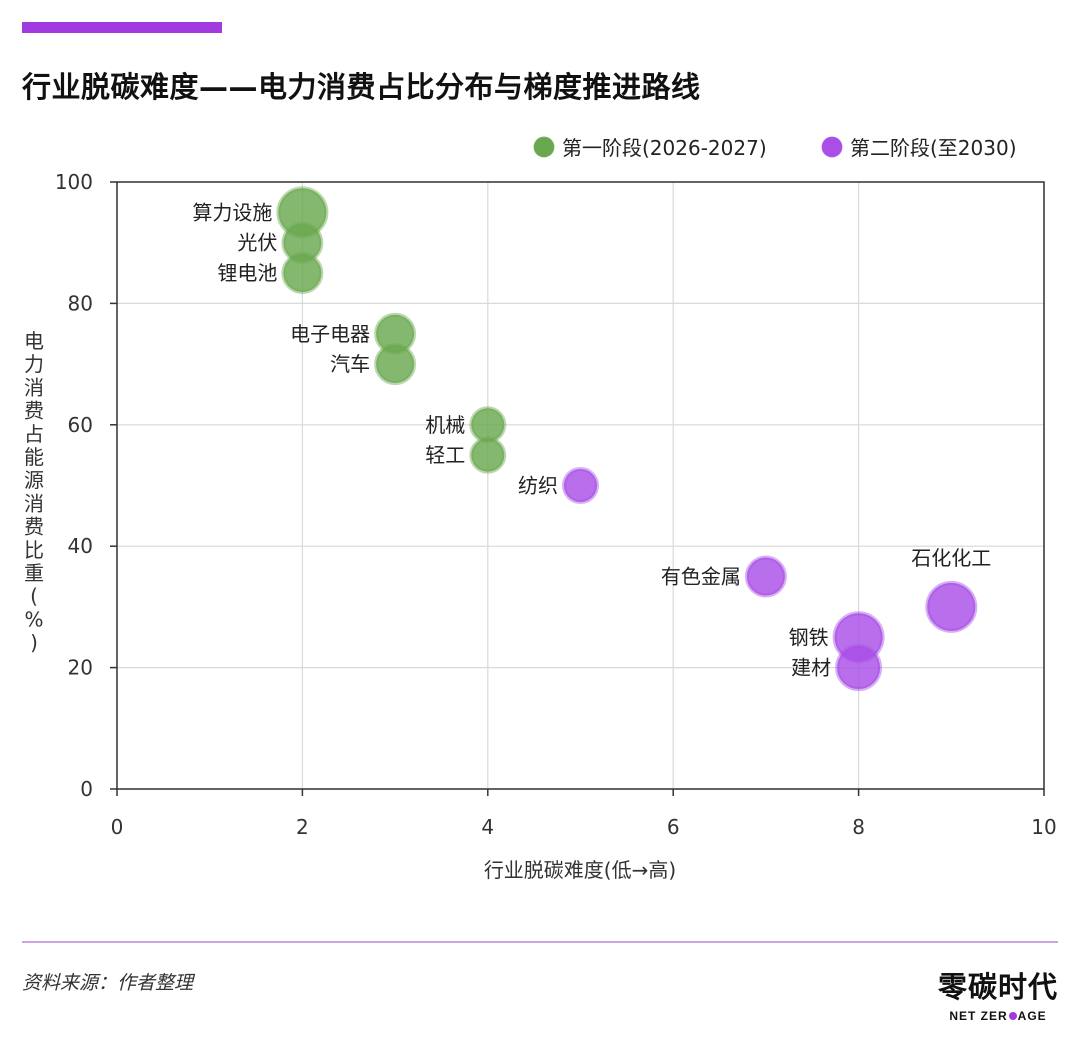 Image resolution: width=1080 pixels, height=1041 pixels. I want to click on x-axis-title: 行业脱碳难度(低→高), so click(580, 870).